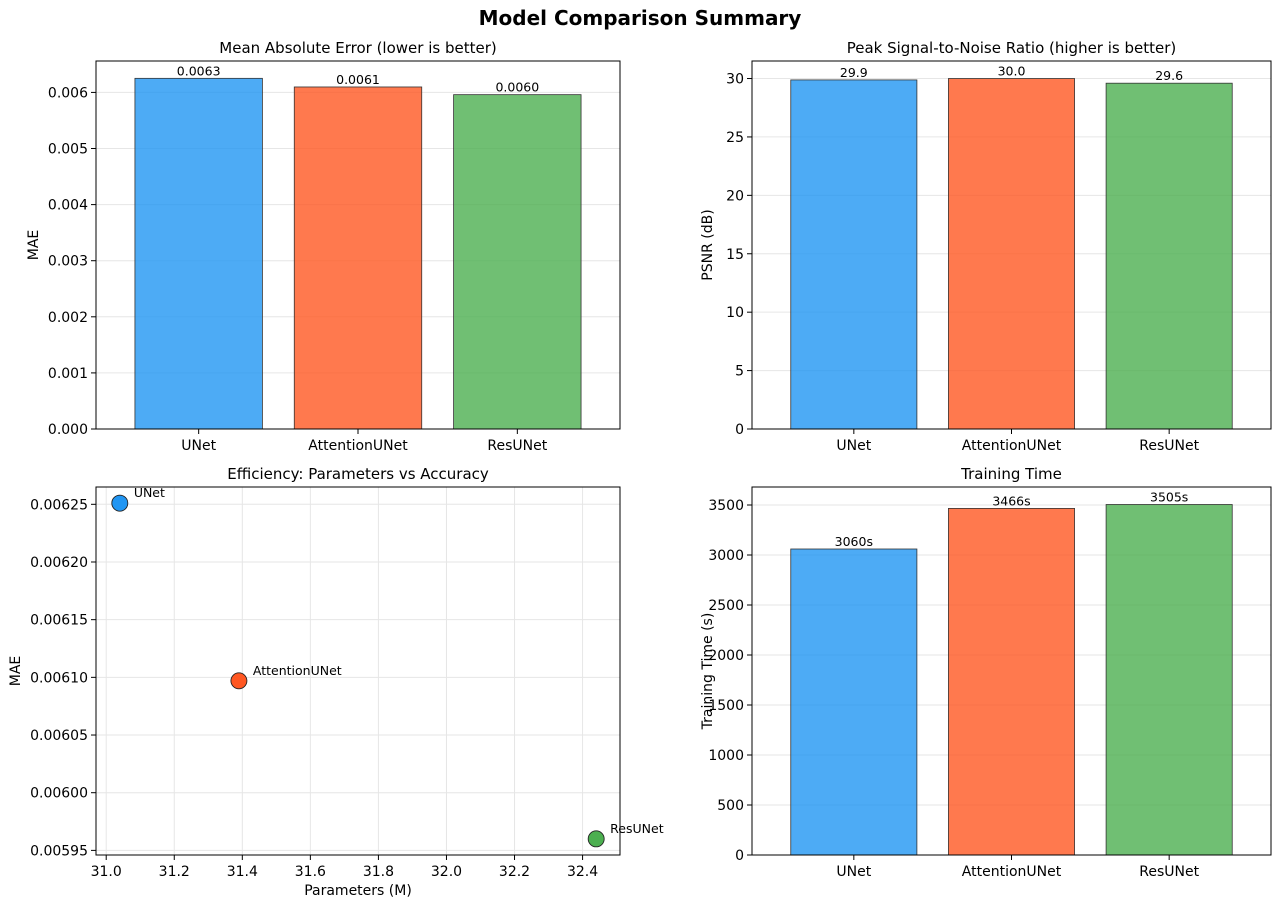 This screenshot has height=907, width=1280. What do you see at coordinates (446, 872) in the screenshot?
I see `x-tick-label: 32.0` at bounding box center [446, 872].